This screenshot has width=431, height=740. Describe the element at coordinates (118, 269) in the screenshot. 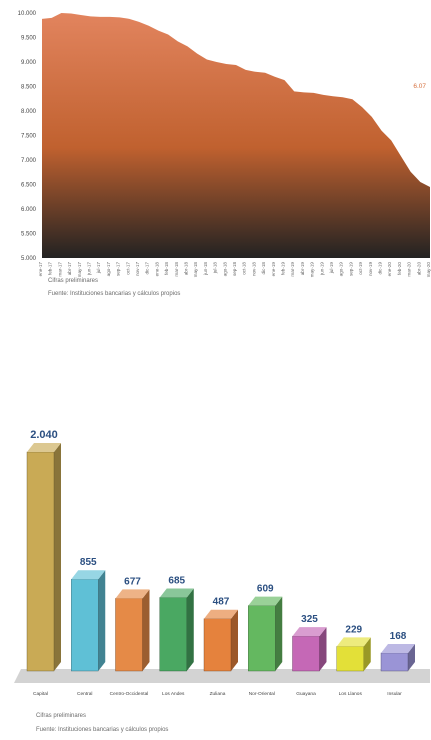

I see `x-tick-label: sep-17` at that location.